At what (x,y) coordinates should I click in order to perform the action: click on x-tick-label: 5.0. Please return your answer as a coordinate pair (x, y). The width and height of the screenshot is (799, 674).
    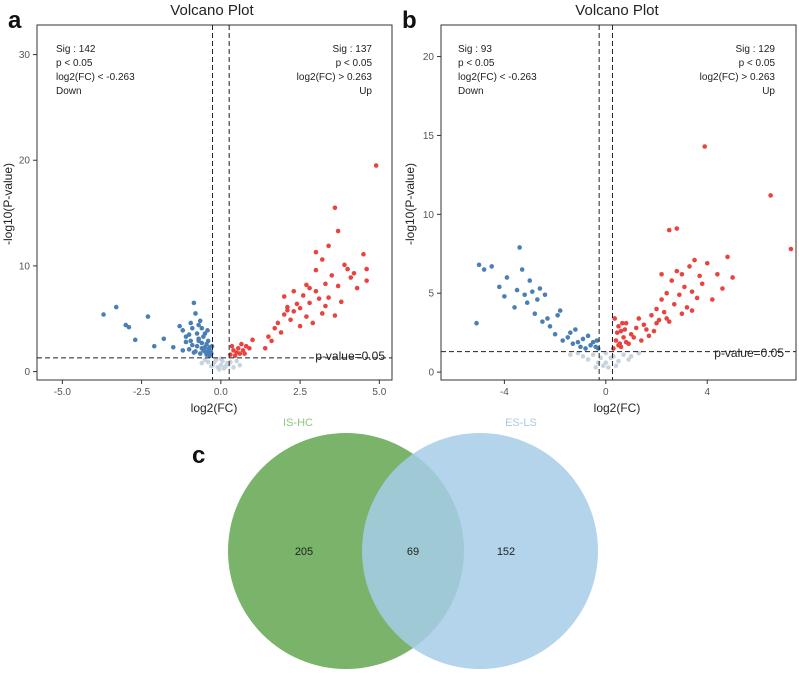
    Looking at the image, I should click on (379, 392).